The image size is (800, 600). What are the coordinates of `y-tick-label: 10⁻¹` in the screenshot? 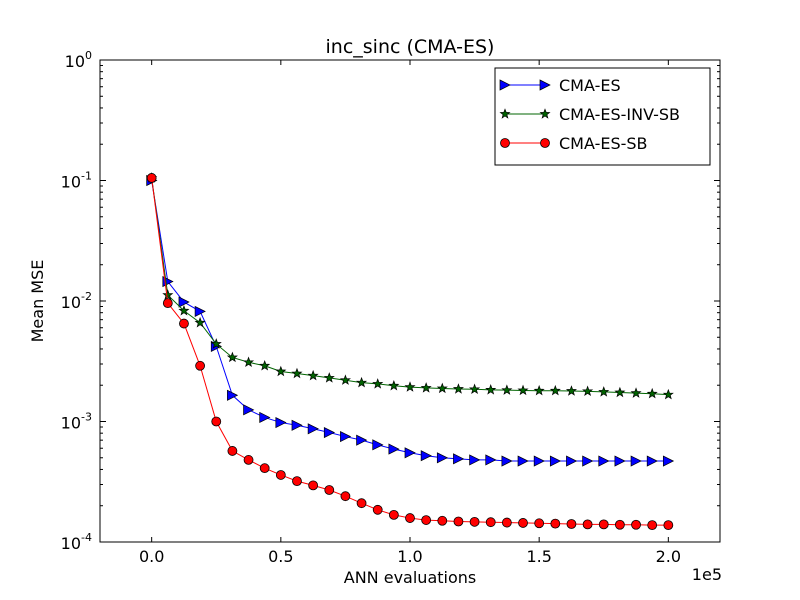 It's located at (76, 181).